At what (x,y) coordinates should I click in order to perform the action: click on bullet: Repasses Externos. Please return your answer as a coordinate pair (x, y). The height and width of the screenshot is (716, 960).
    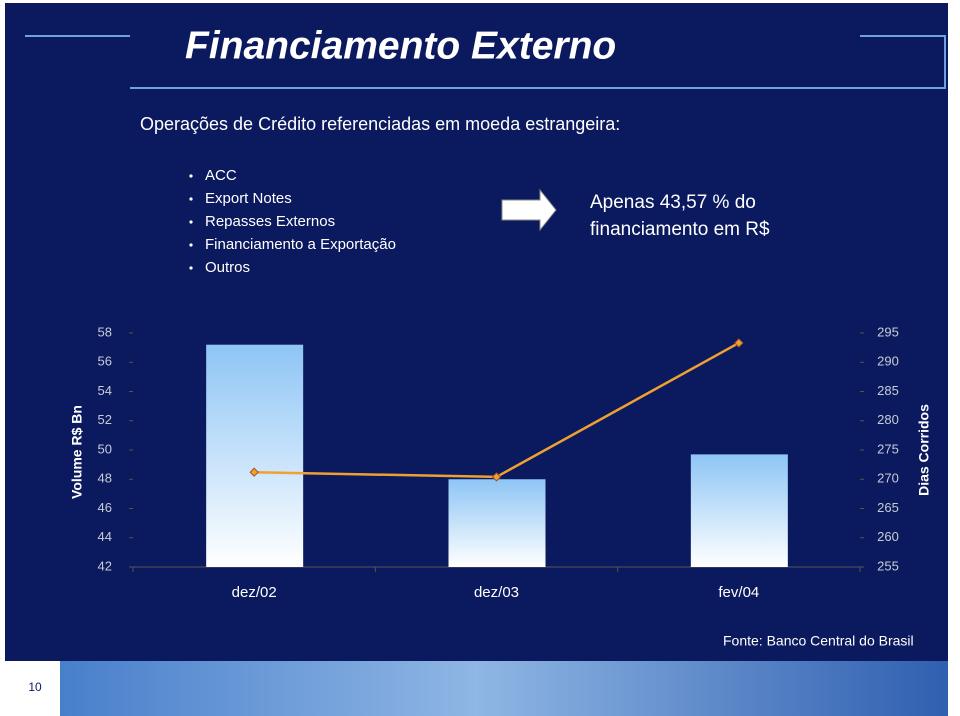
    Looking at the image, I should click on (270, 221).